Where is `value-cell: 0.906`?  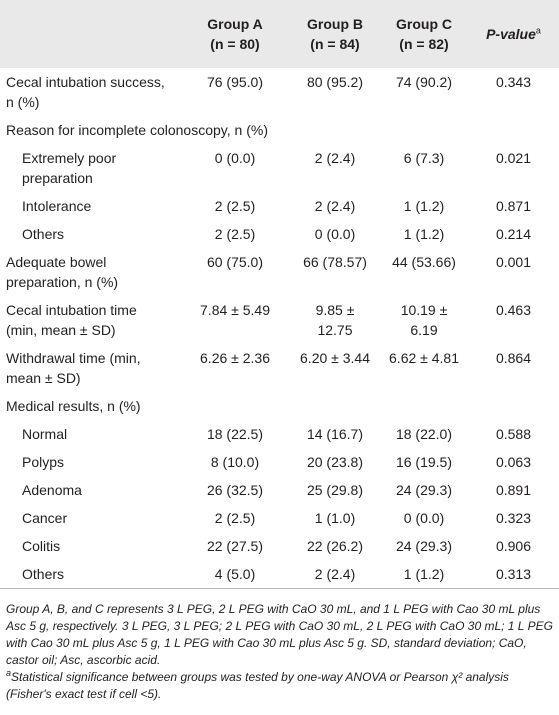
value-cell: 0.906 is located at coordinates (513, 546).